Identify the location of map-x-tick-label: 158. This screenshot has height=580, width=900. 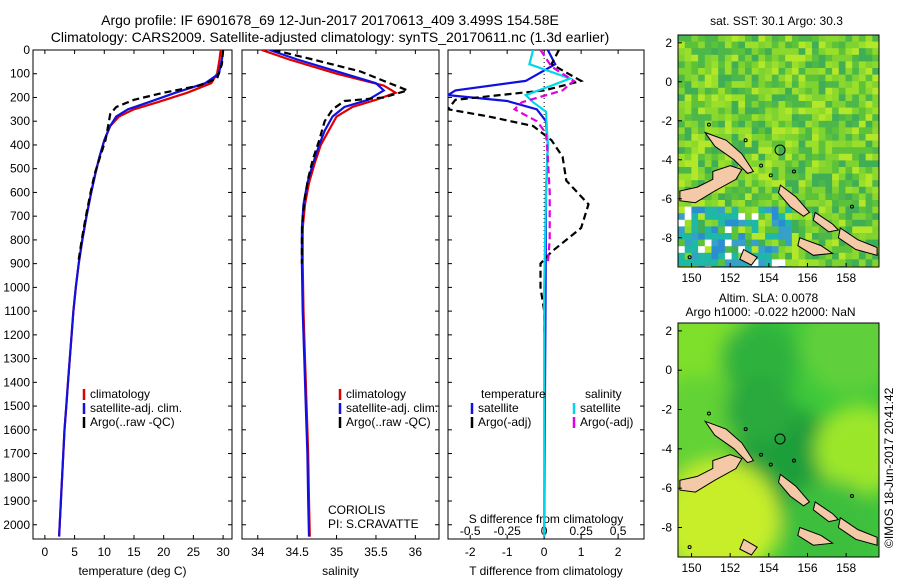
(846, 568).